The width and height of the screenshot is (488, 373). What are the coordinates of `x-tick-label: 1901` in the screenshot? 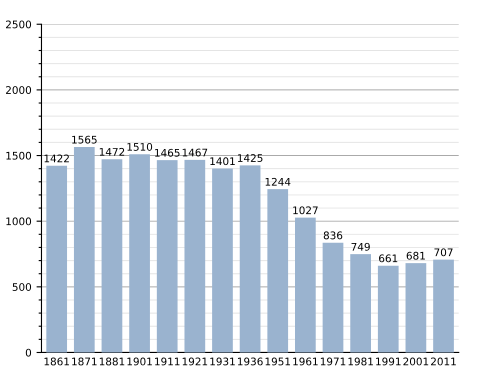 It's located at (139, 362).